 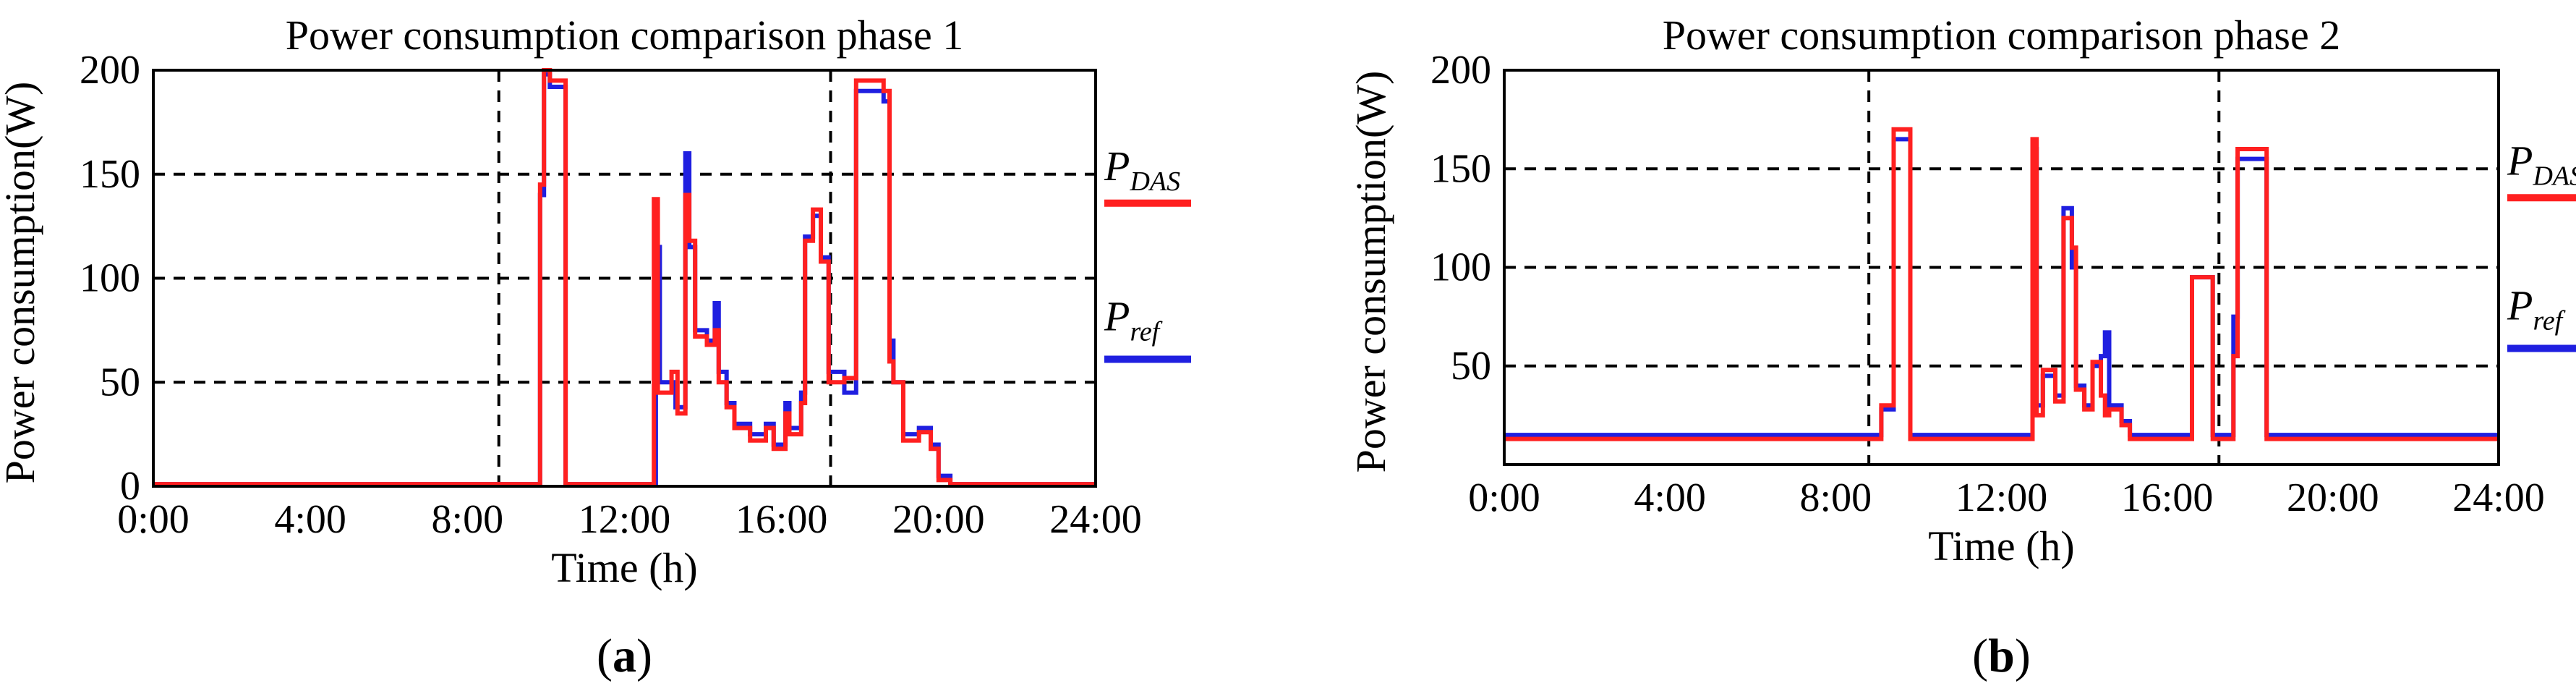 I want to click on y-axis-ticks: 50 100 150 200, so click(x=1460, y=218).